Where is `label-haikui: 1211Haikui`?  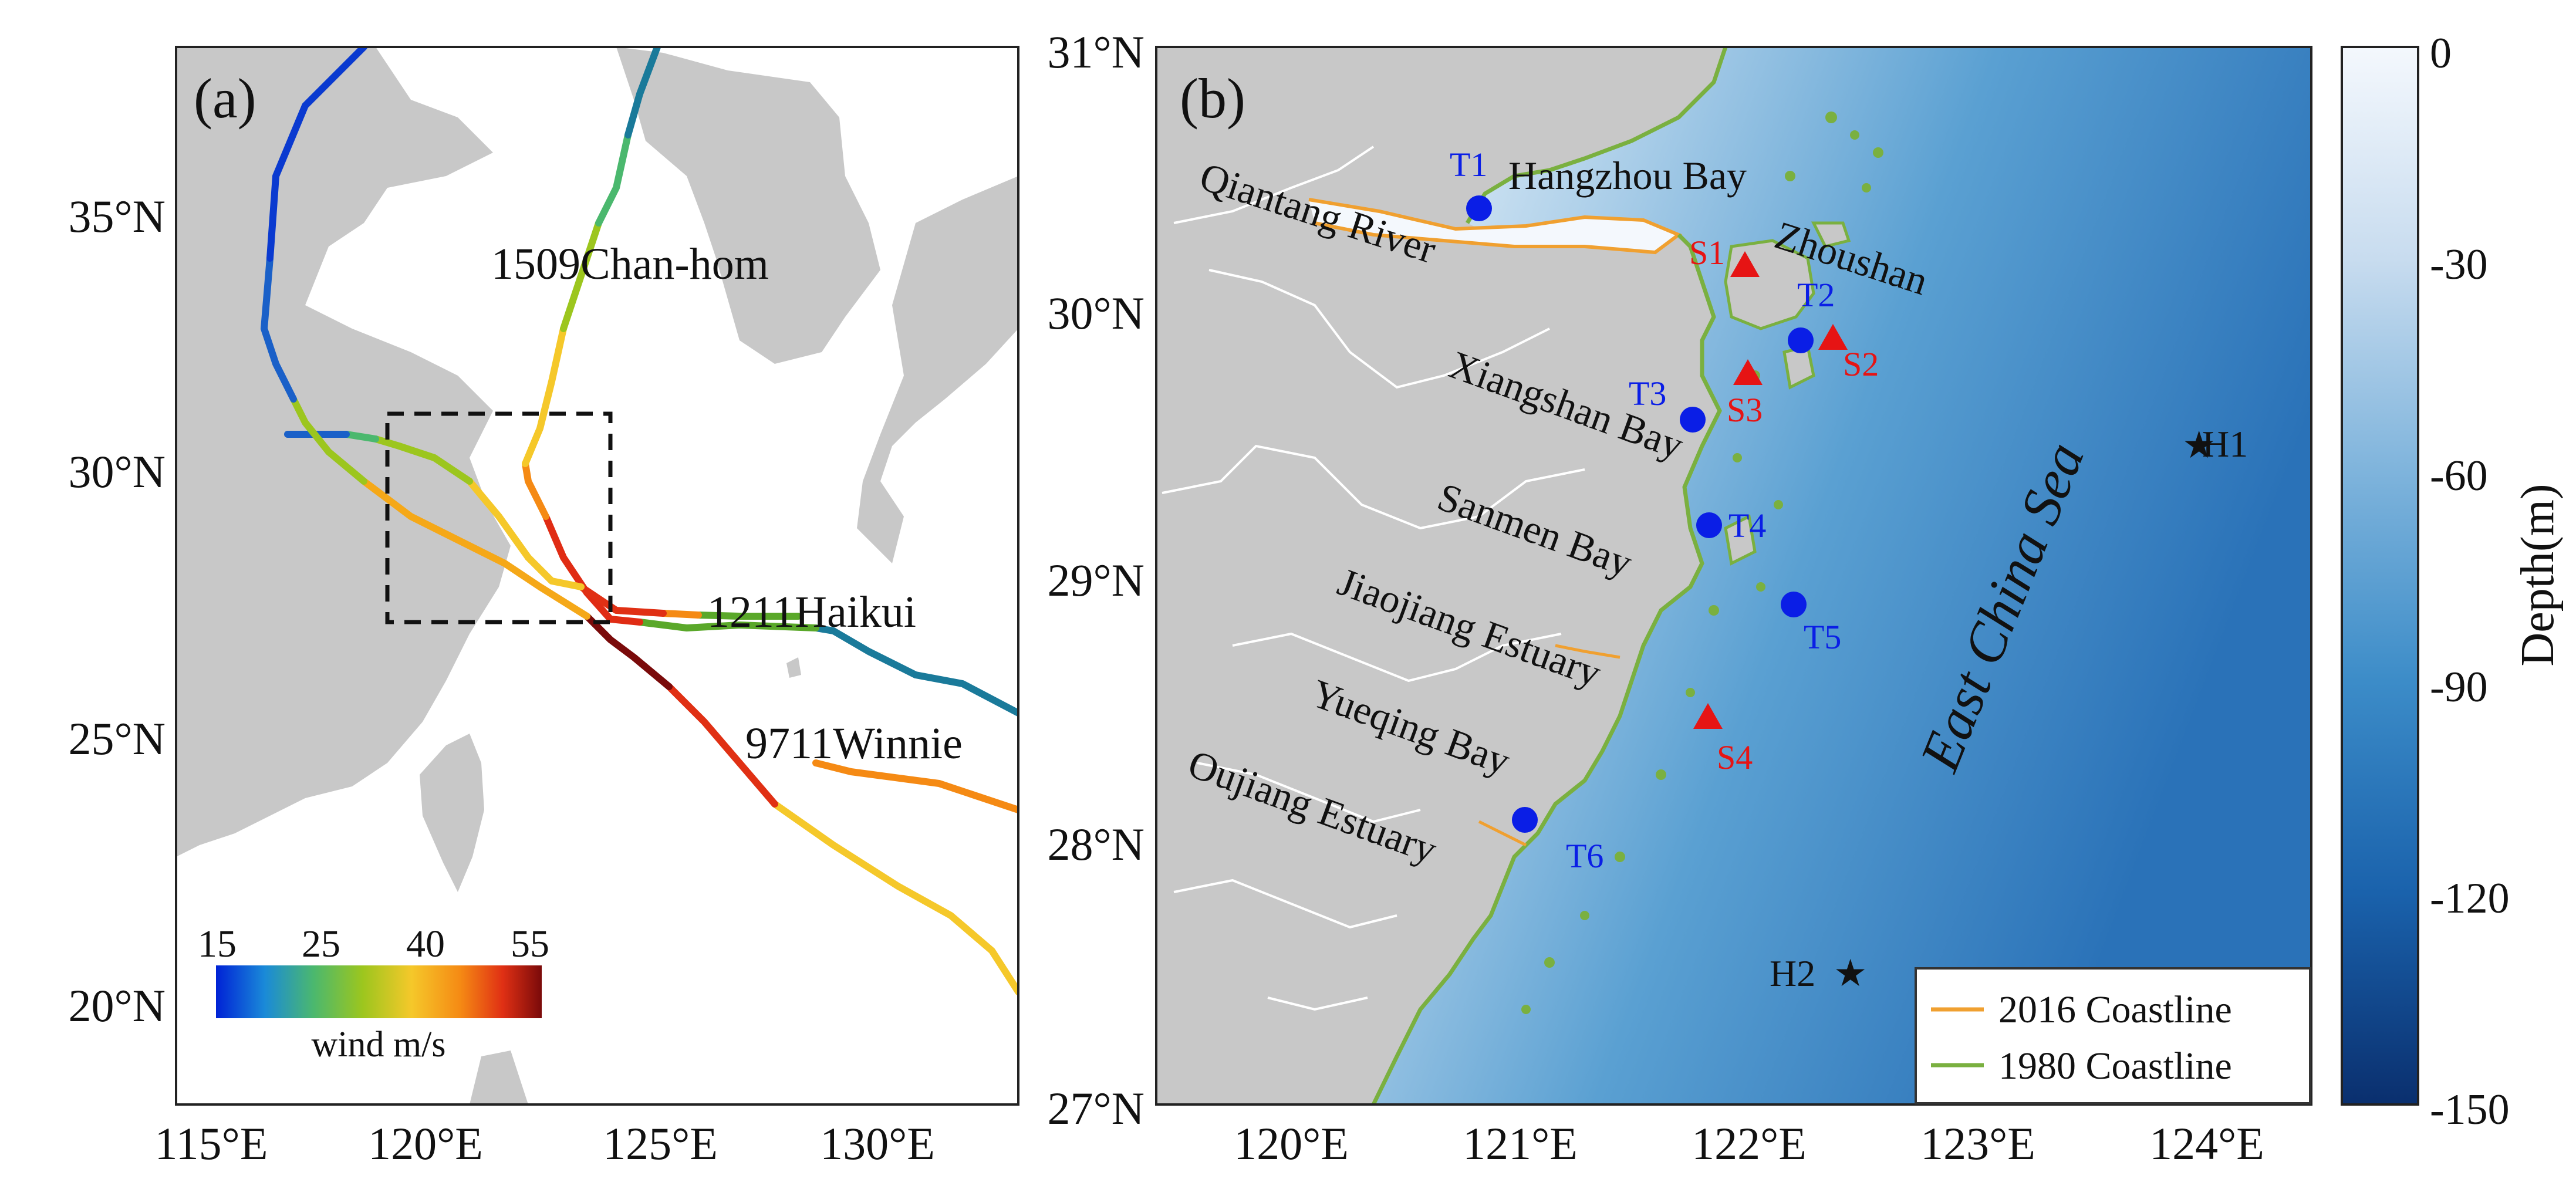
label-haikui: 1211Haikui is located at coordinates (811, 612).